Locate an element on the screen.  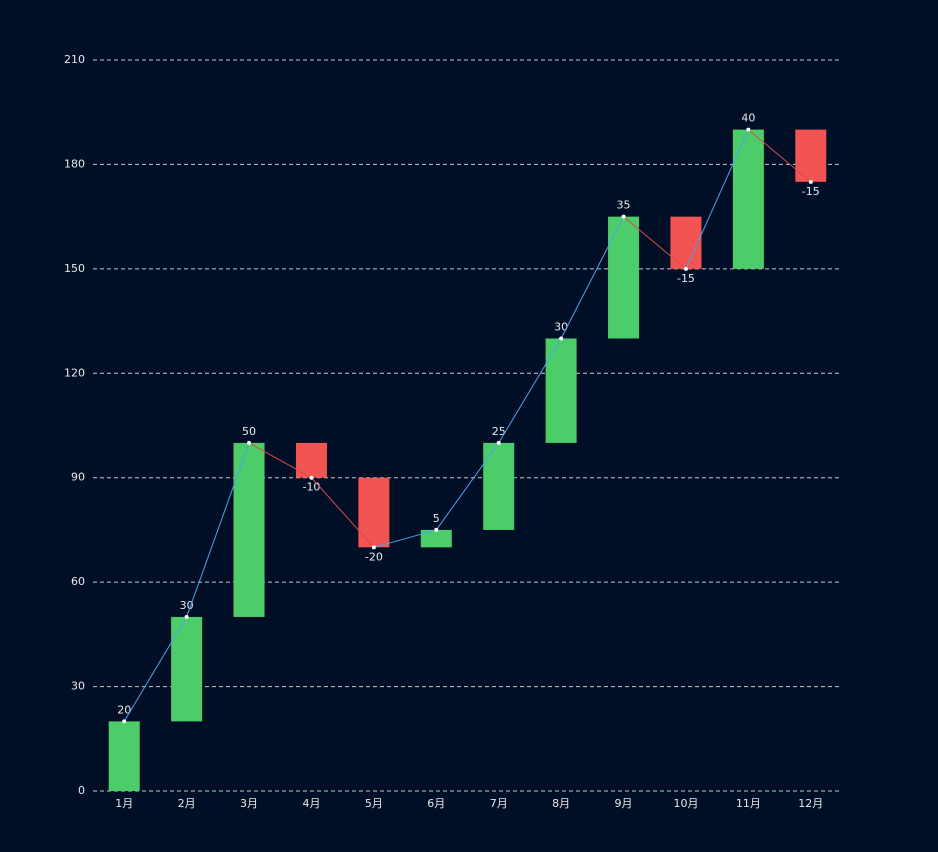
y-tick-label: 0 is located at coordinates (81, 790).